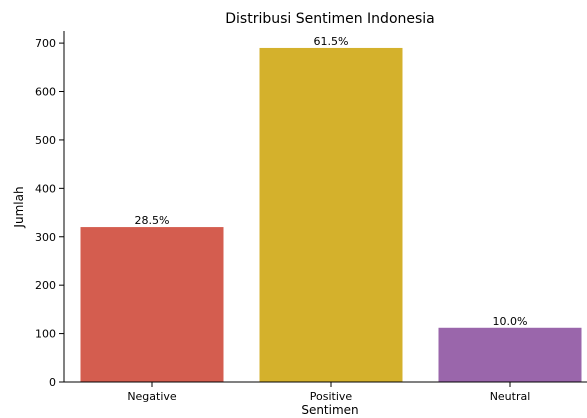  I want to click on y-tick-label: 100, so click(45, 334).